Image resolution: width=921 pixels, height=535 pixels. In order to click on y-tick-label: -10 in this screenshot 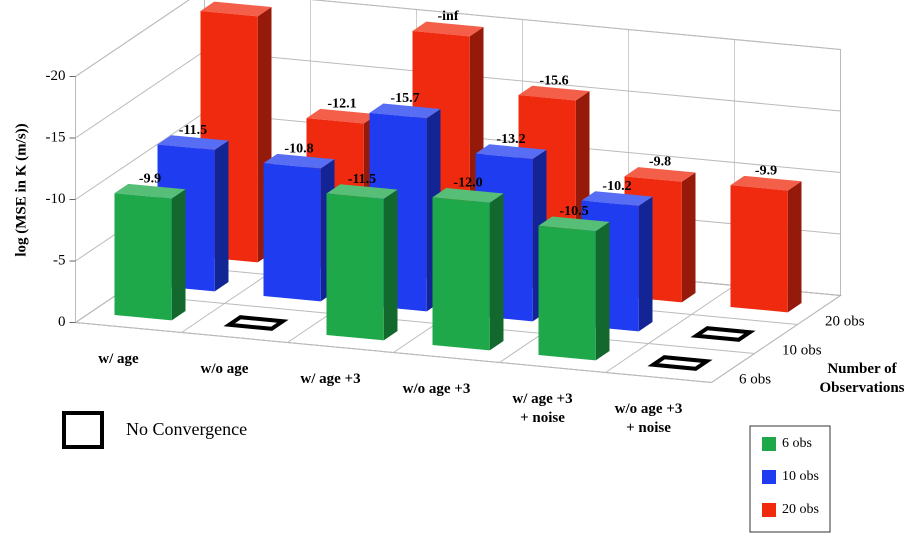, I will do `click(56, 199)`.